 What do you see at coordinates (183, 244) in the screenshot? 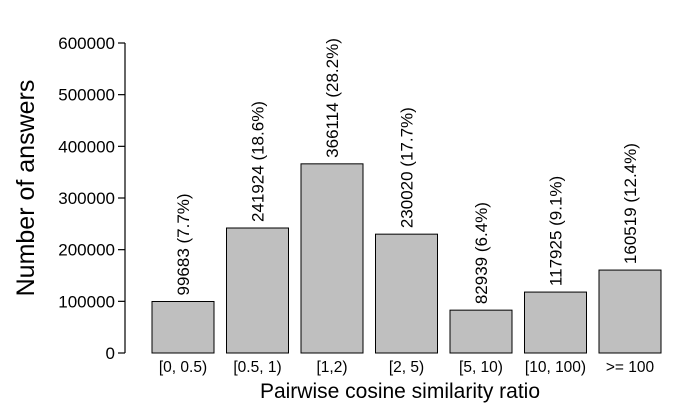
I see `bar-data-label: 99683 (7.7%)` at bounding box center [183, 244].